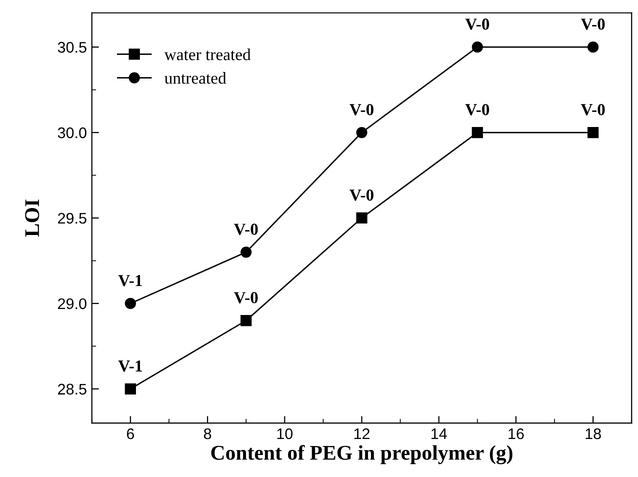 This screenshot has height=477, width=638. I want to click on legend-label: untreated, so click(195, 78).